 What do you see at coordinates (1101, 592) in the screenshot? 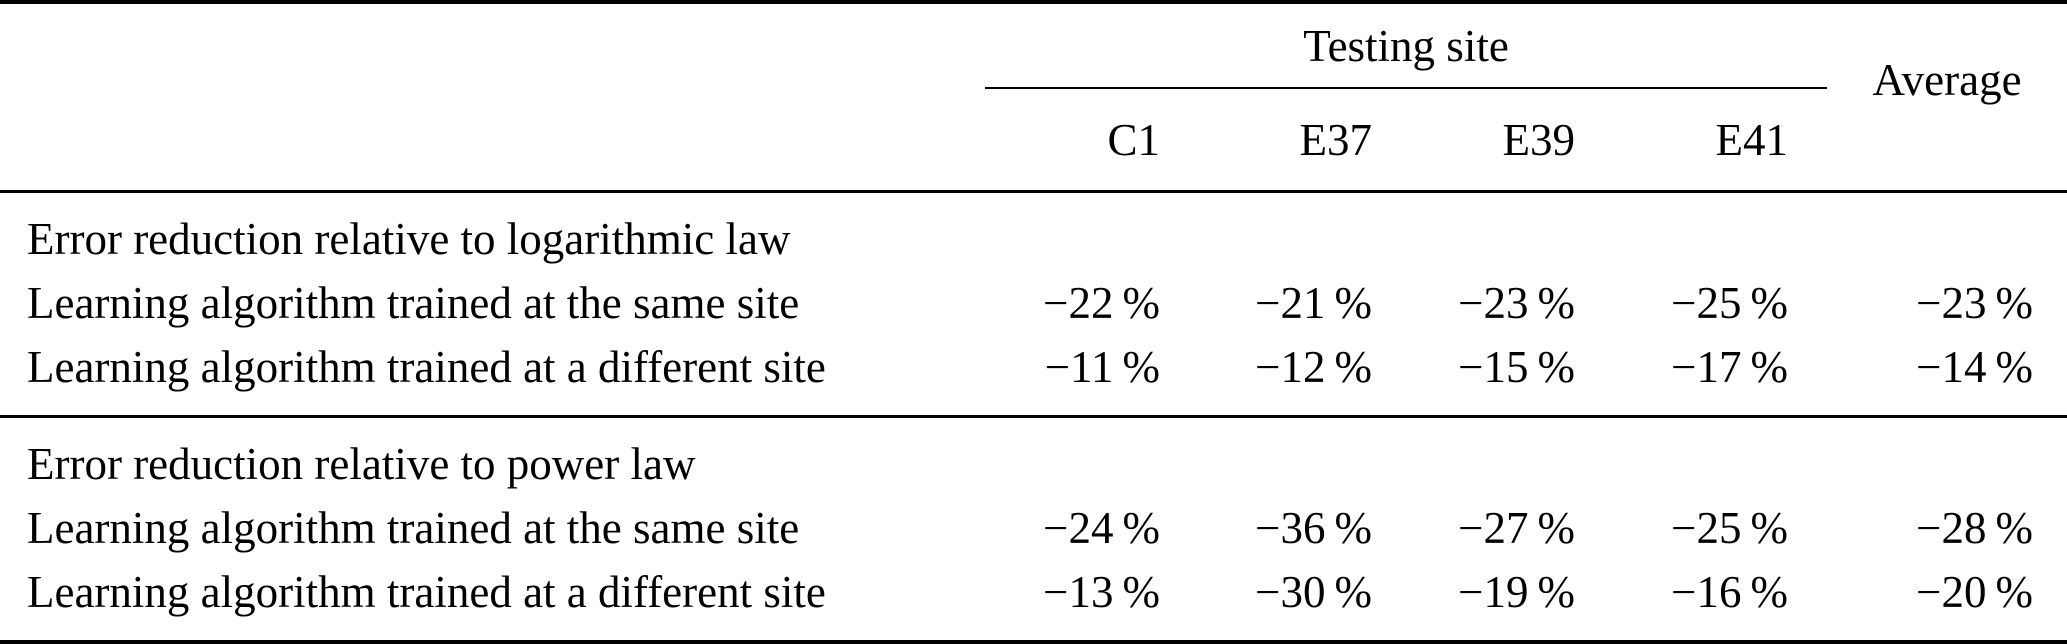
I see `value-cell-c1: −13 %` at bounding box center [1101, 592].